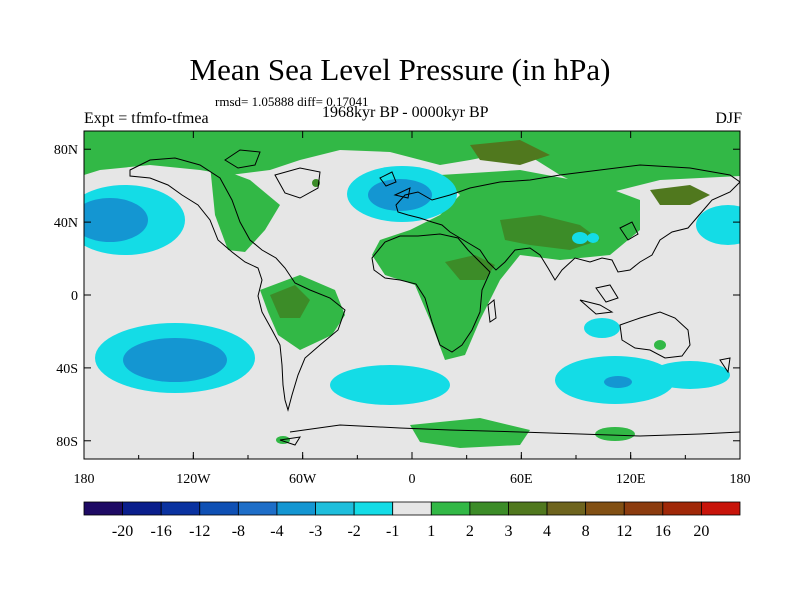  What do you see at coordinates (521, 479) in the screenshot?
I see `x-tick-label: 60E` at bounding box center [521, 479].